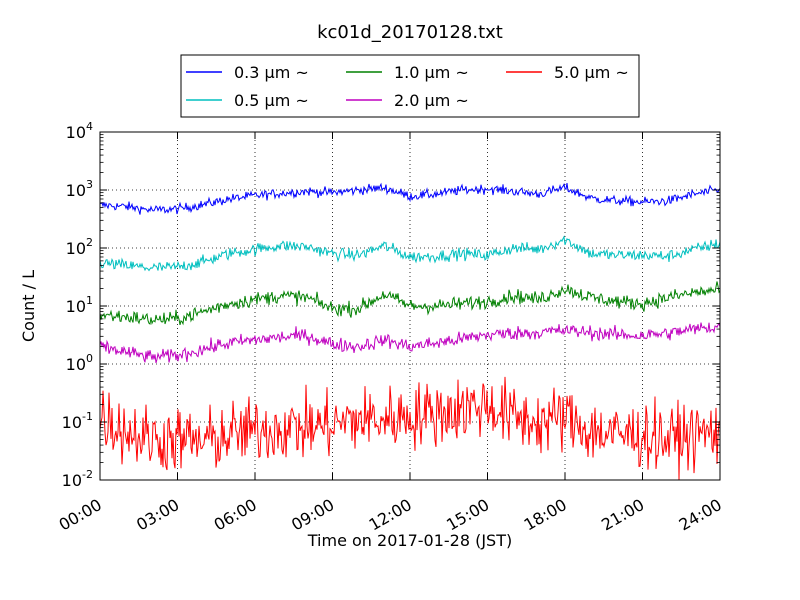  What do you see at coordinates (77, 421) in the screenshot?
I see `y-tick-label: 10⁻¹` at bounding box center [77, 421].